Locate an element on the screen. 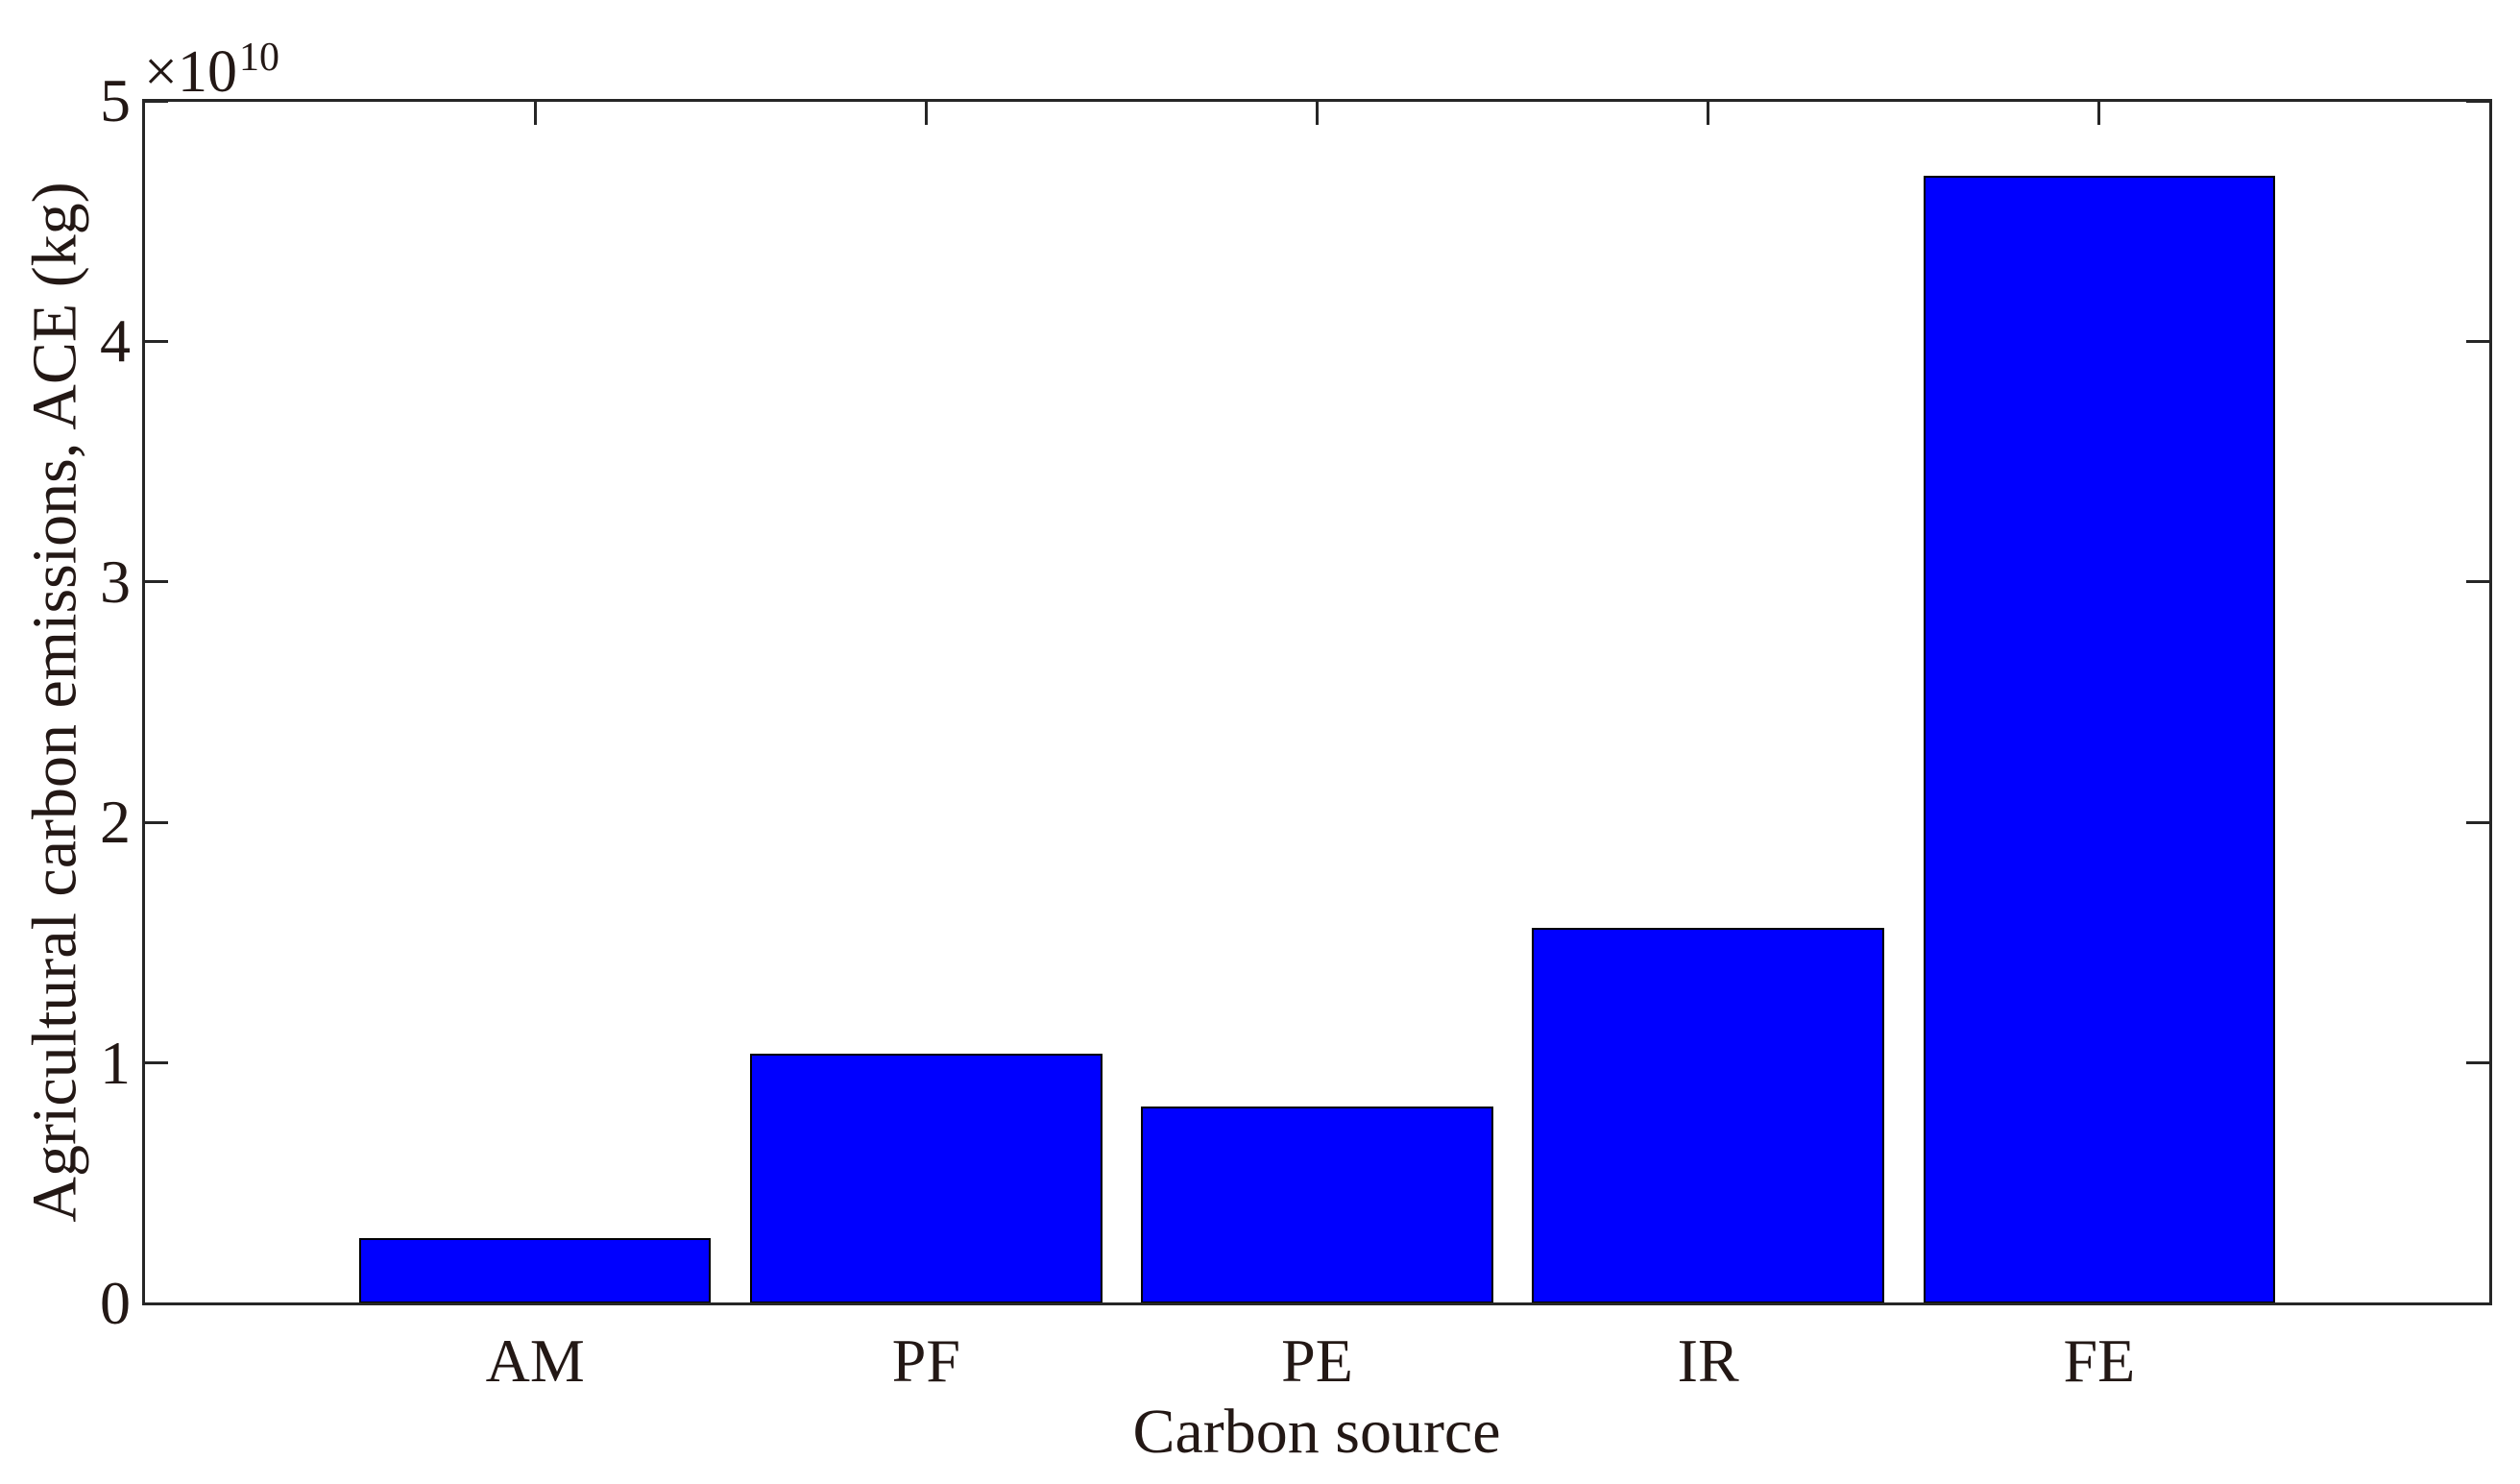  x-axis-label: Carbon source is located at coordinates (1317, 1432).